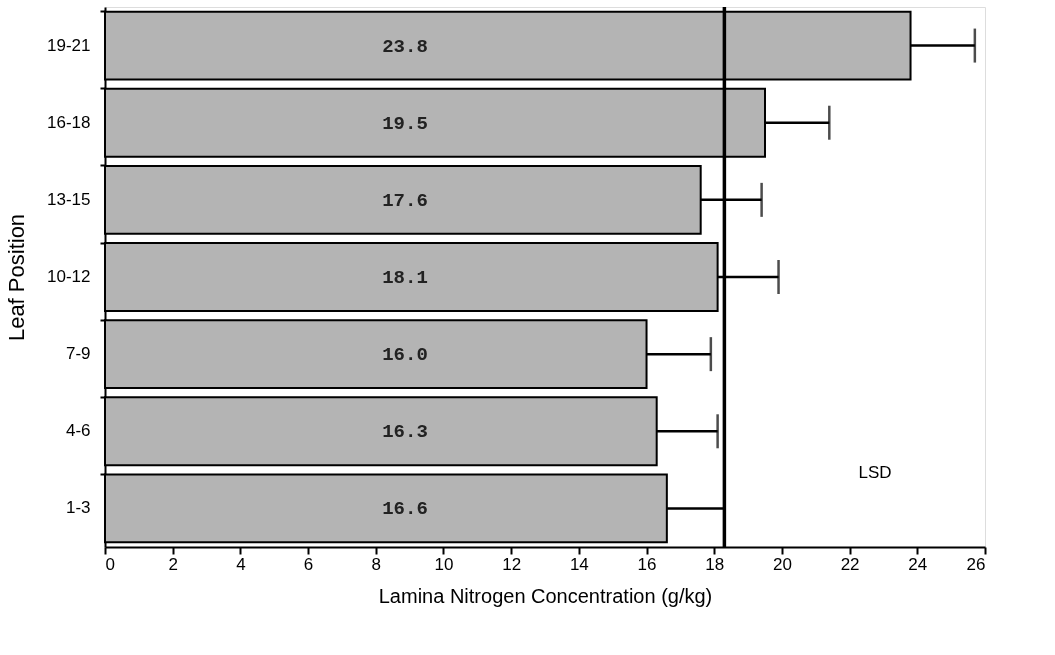 The height and width of the screenshot is (655, 1055). I want to click on x-tick-label: 2, so click(173, 564).